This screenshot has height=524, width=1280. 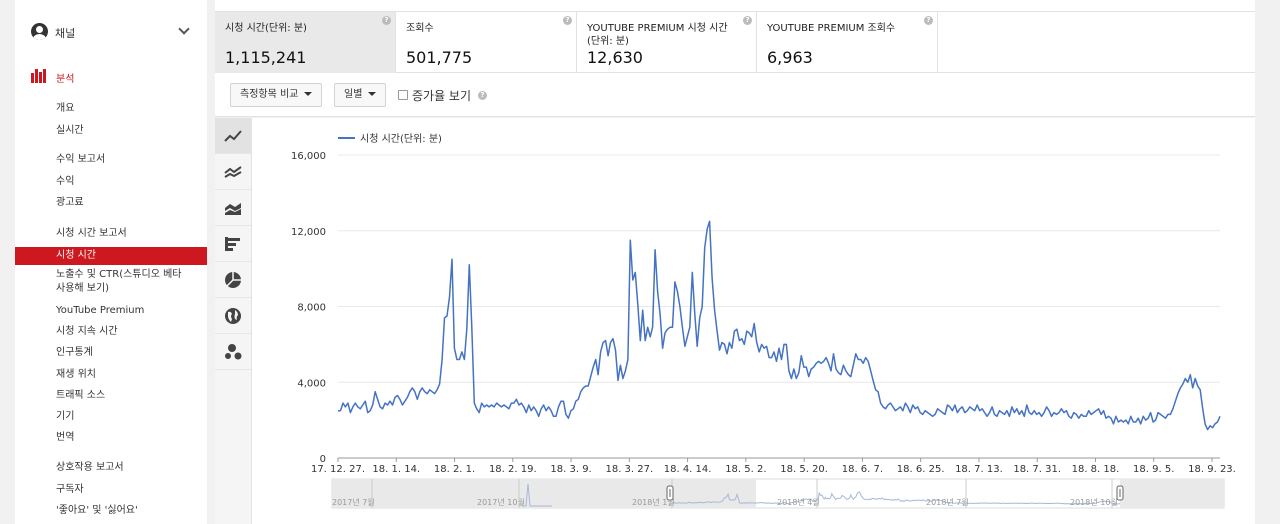 I want to click on sidebar-item: YouTube Premium, so click(x=100, y=310).